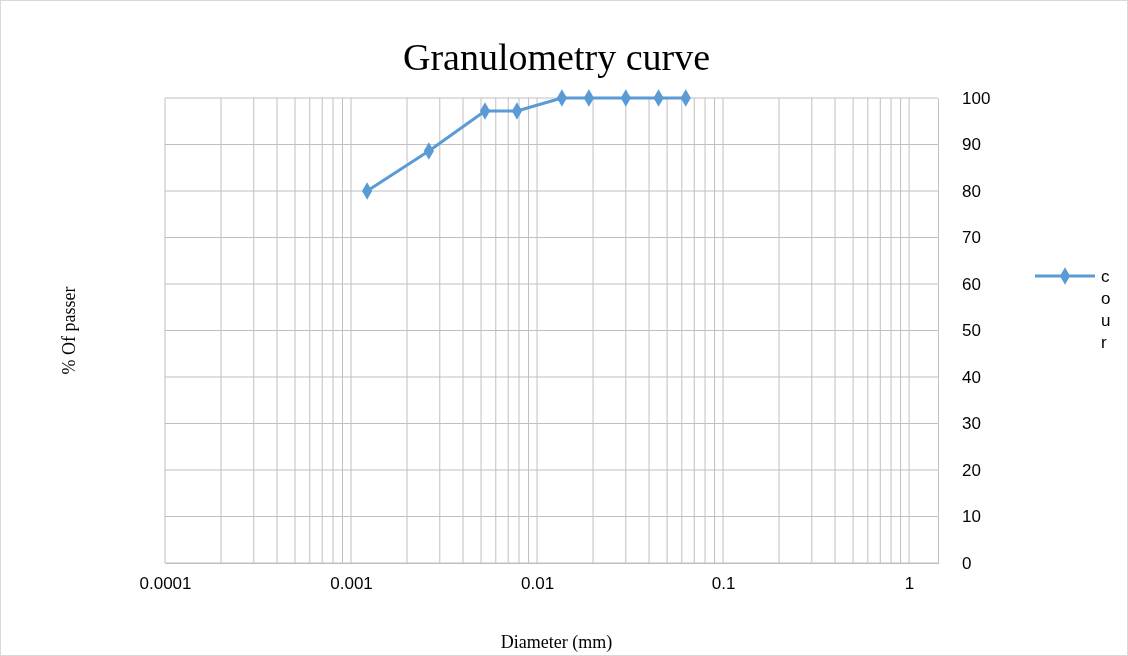 This screenshot has width=1128, height=656. I want to click on y-tick-label: 40, so click(971, 377).